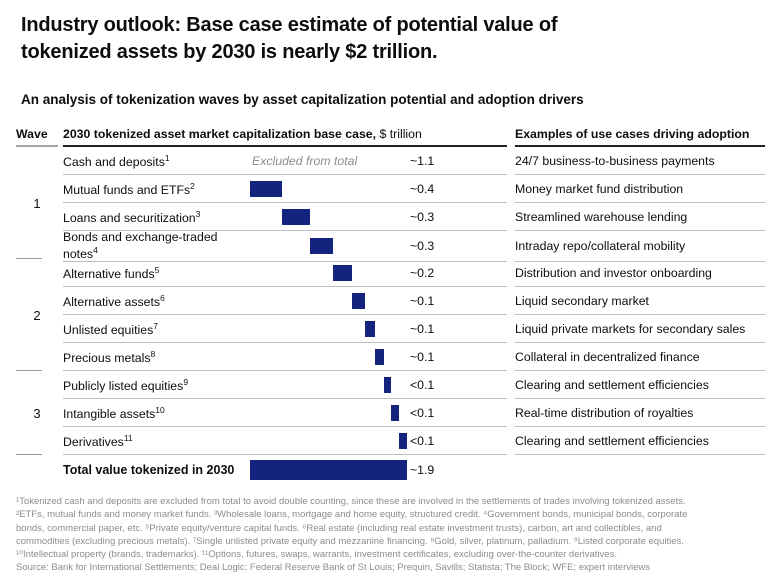 This screenshot has width=780, height=586. Describe the element at coordinates (422, 216) in the screenshot. I see `value-label: ~0.3` at that location.